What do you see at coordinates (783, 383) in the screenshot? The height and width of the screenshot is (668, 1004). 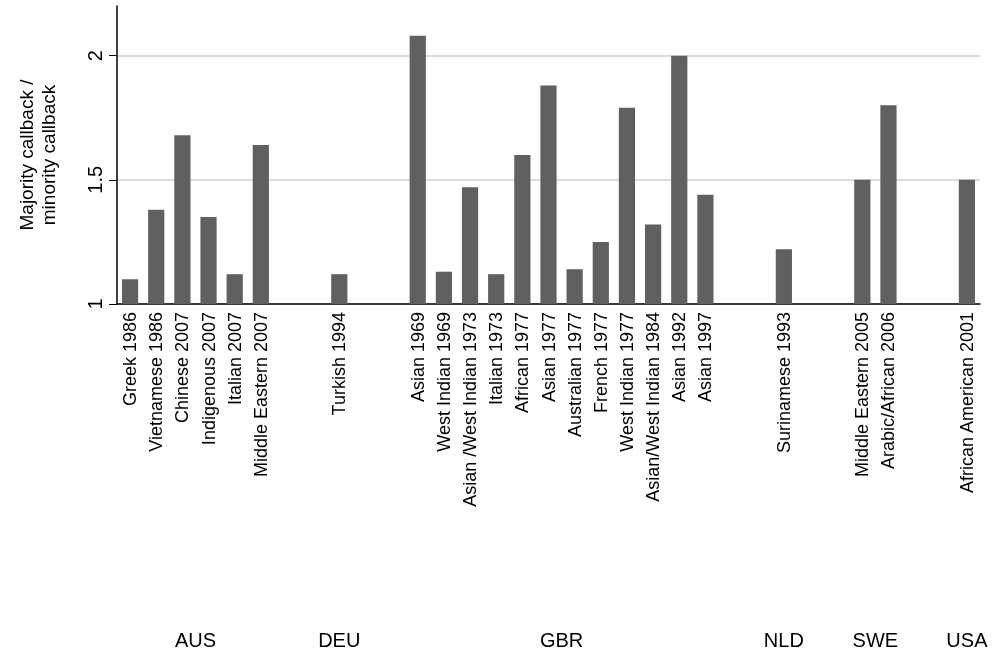 I see `x-tick-label: Surinamese 1993` at bounding box center [783, 383].